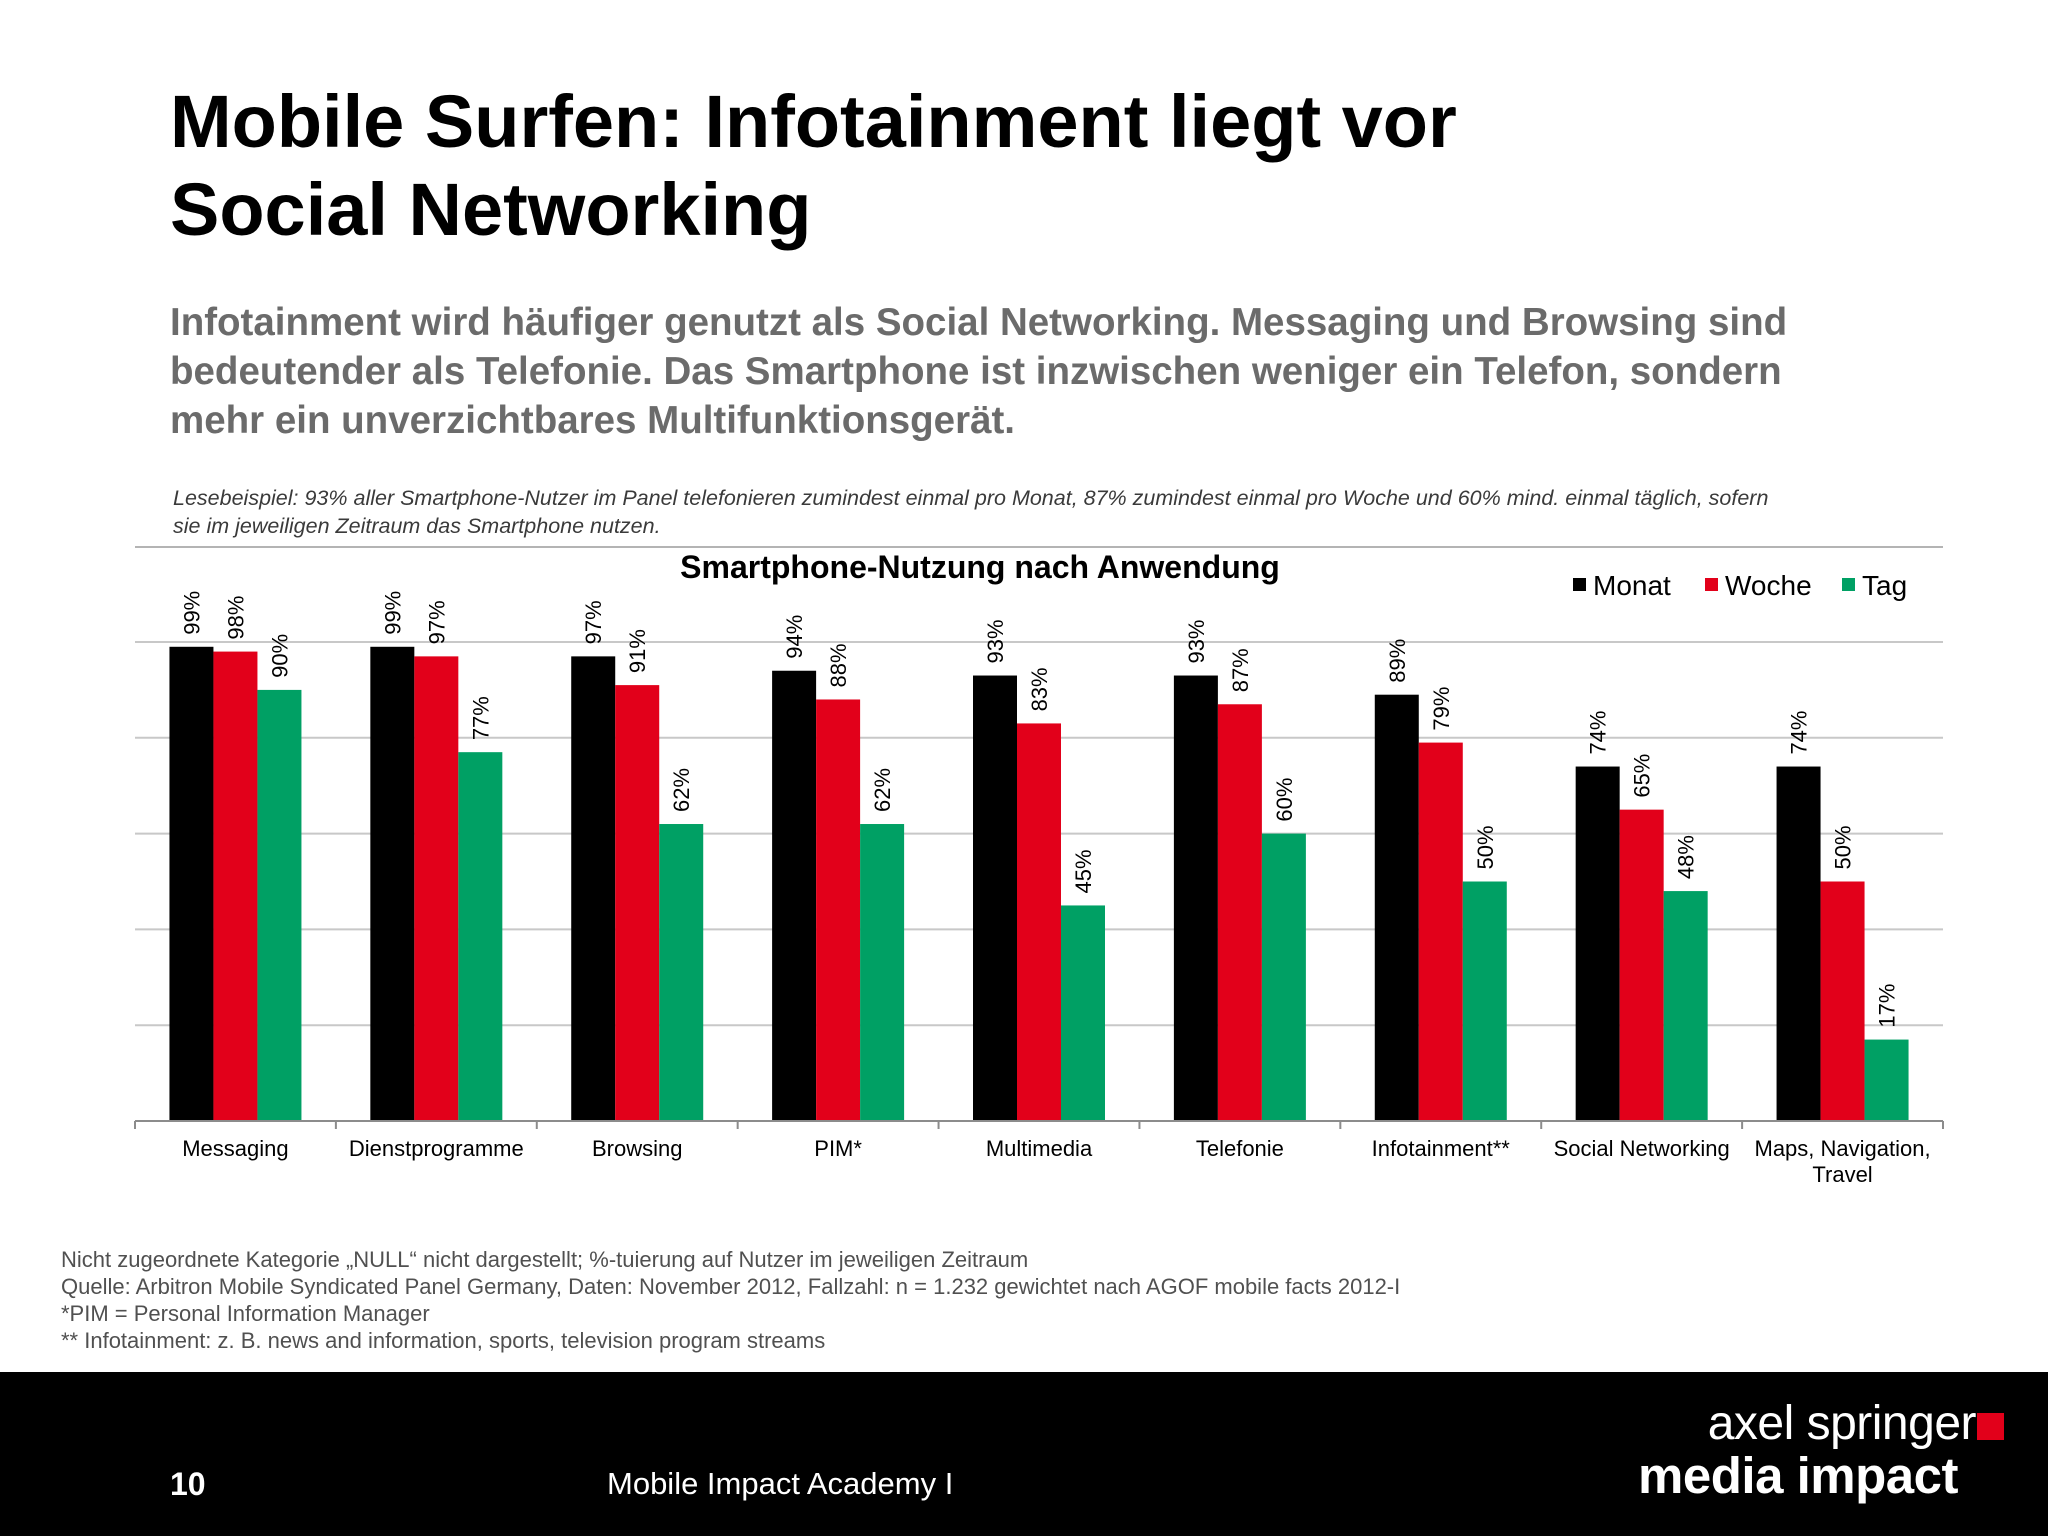  I want to click on bar-infotainment-woche, so click(1440, 931).